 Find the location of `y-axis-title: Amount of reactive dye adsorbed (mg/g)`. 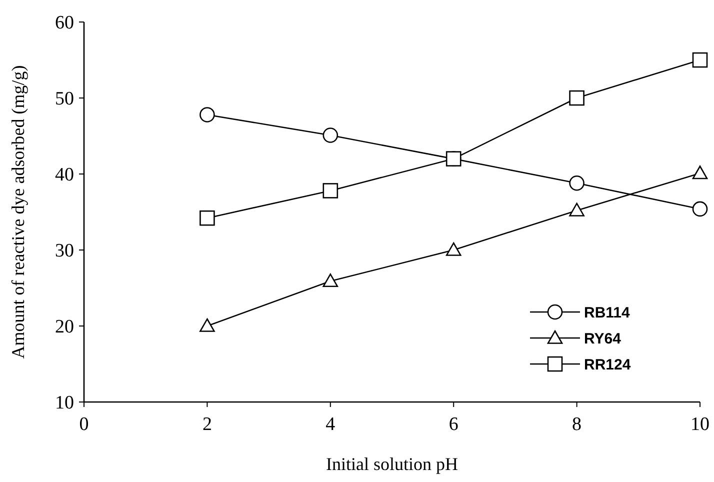

y-axis-title: Amount of reactive dye adsorbed (mg/g) is located at coordinates (18, 212).